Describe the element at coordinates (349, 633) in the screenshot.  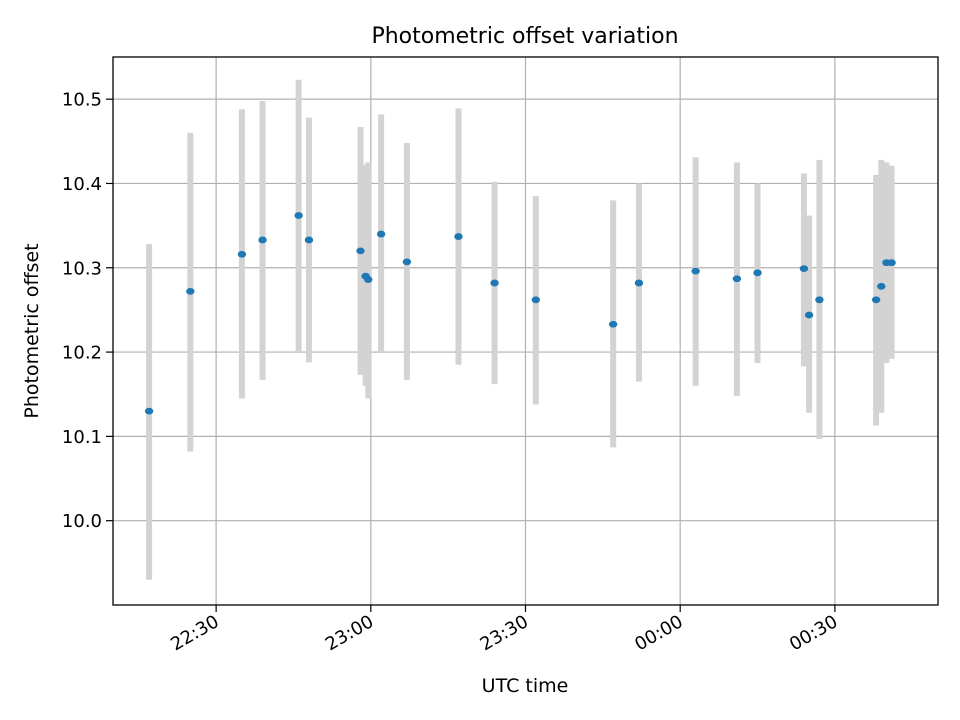
I see `x-tick-label: 23:00` at that location.